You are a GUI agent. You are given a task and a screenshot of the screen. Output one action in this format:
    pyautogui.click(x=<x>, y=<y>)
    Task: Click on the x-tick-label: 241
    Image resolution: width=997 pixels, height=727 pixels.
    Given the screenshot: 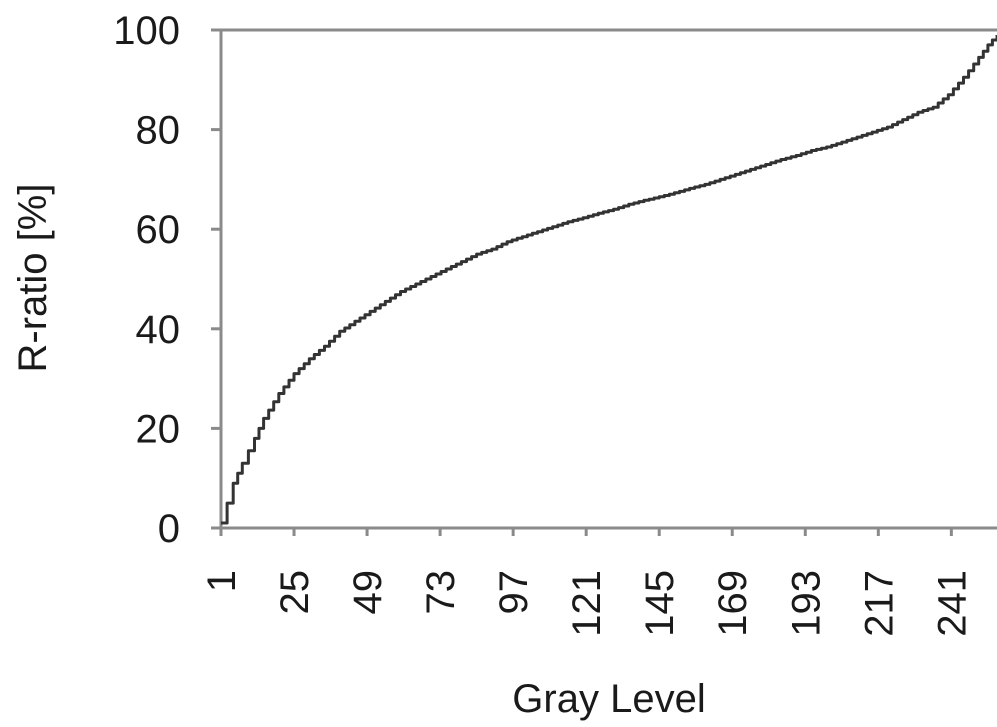 What is the action you would take?
    pyautogui.click(x=952, y=603)
    